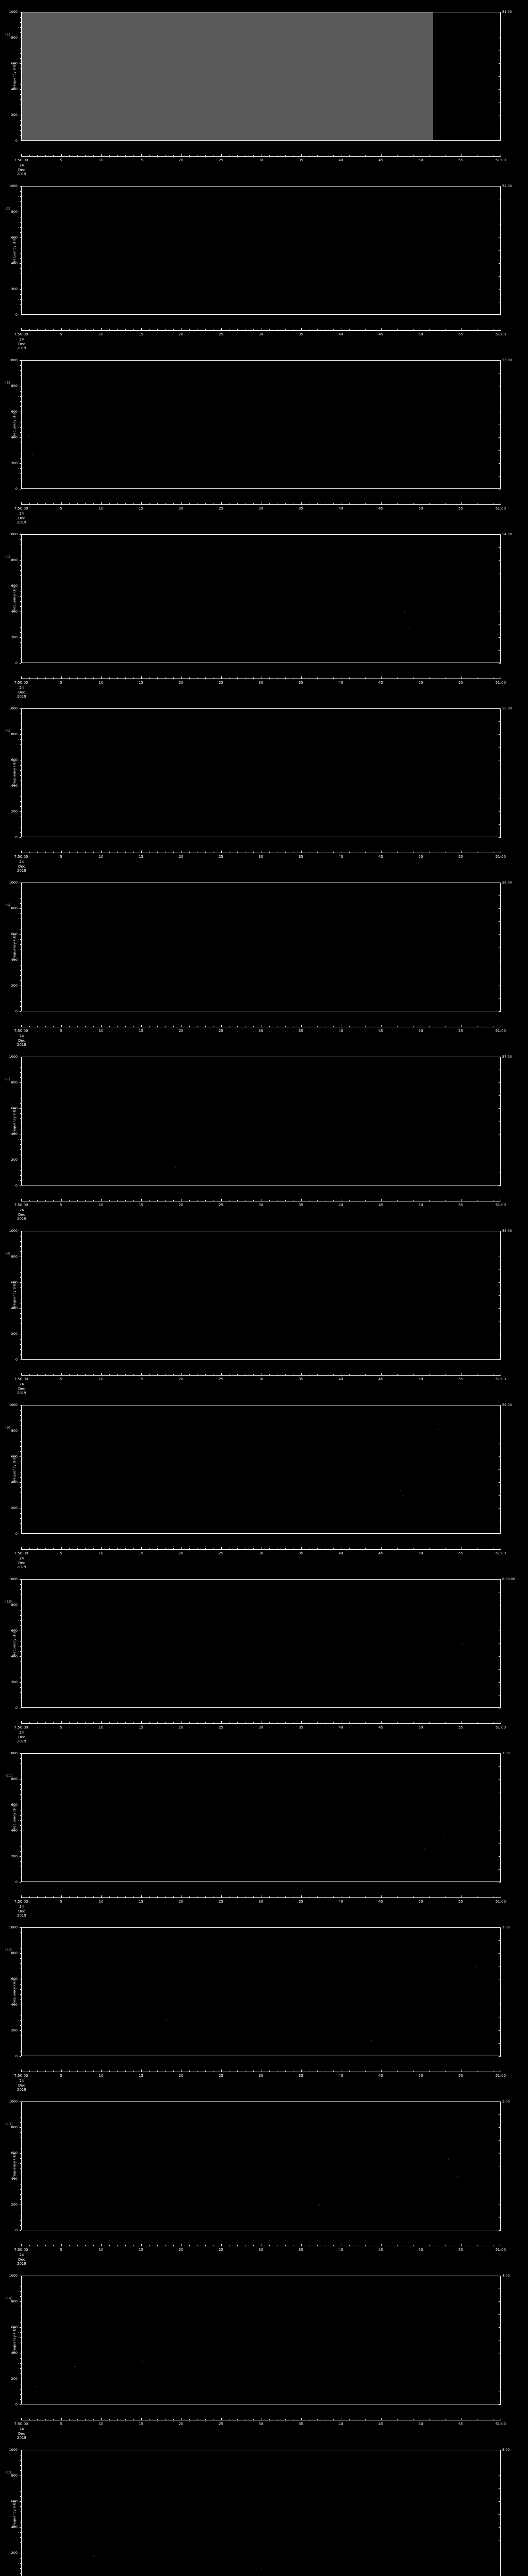  I want to click on right-edge-time-label: 3:00, so click(506, 2101).